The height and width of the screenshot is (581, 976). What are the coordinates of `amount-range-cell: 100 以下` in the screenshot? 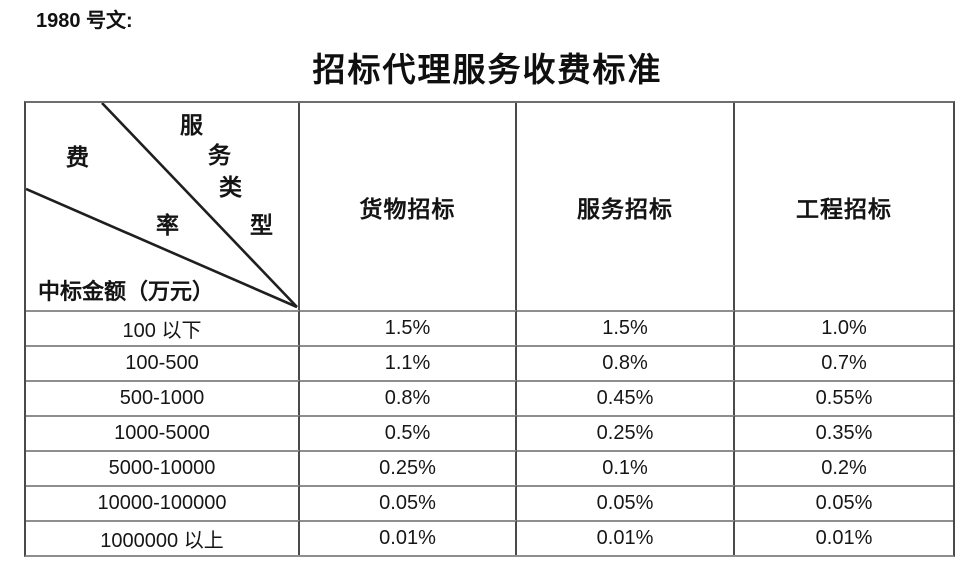 It's located at (163, 327).